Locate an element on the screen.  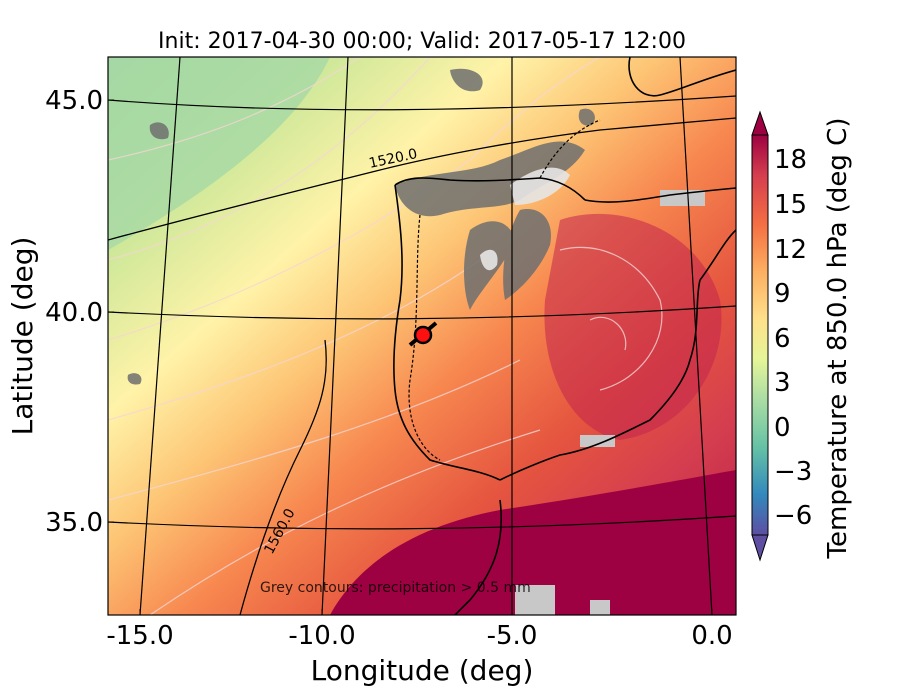
y-tick-40: 40.0 is located at coordinates (74, 313).